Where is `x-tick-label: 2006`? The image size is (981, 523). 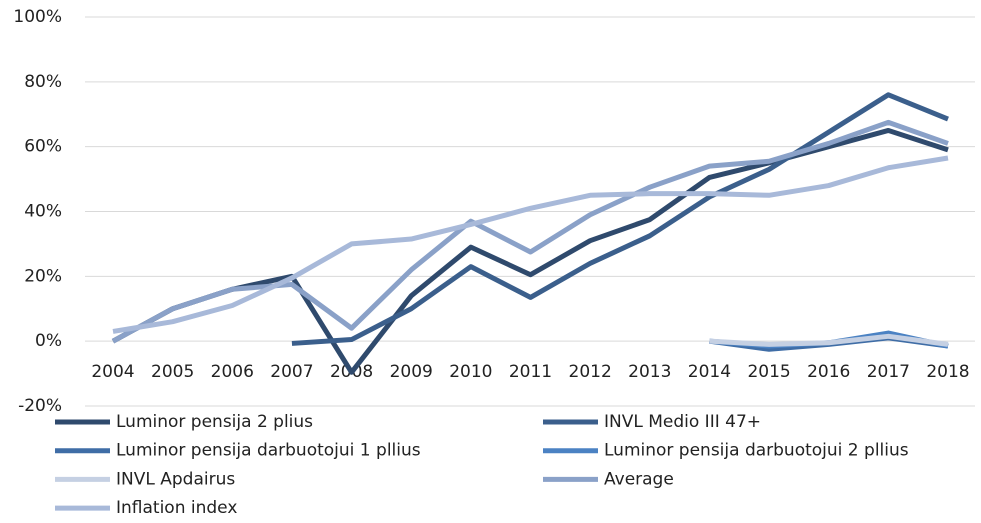 x-tick-label: 2006 is located at coordinates (232, 372).